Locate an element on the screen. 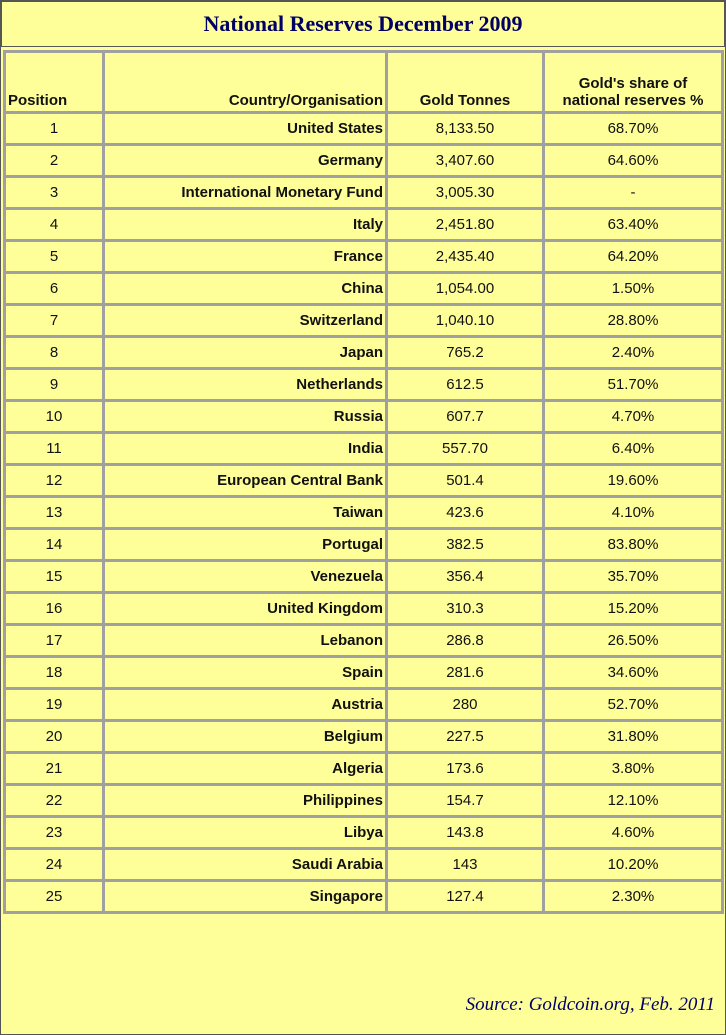 Image resolution: width=726 pixels, height=1035 pixels. table-row: 10 Russia 607.7 4.70% is located at coordinates (363, 416).